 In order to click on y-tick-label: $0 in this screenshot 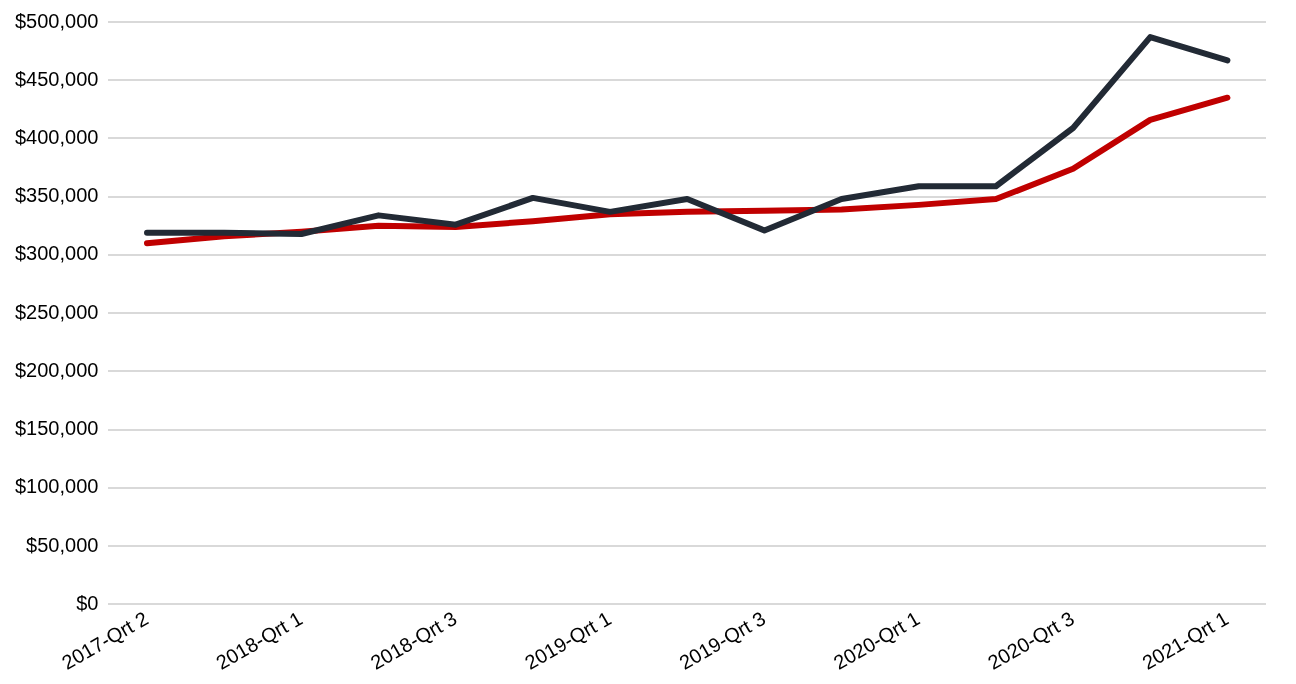, I will do `click(87, 602)`.